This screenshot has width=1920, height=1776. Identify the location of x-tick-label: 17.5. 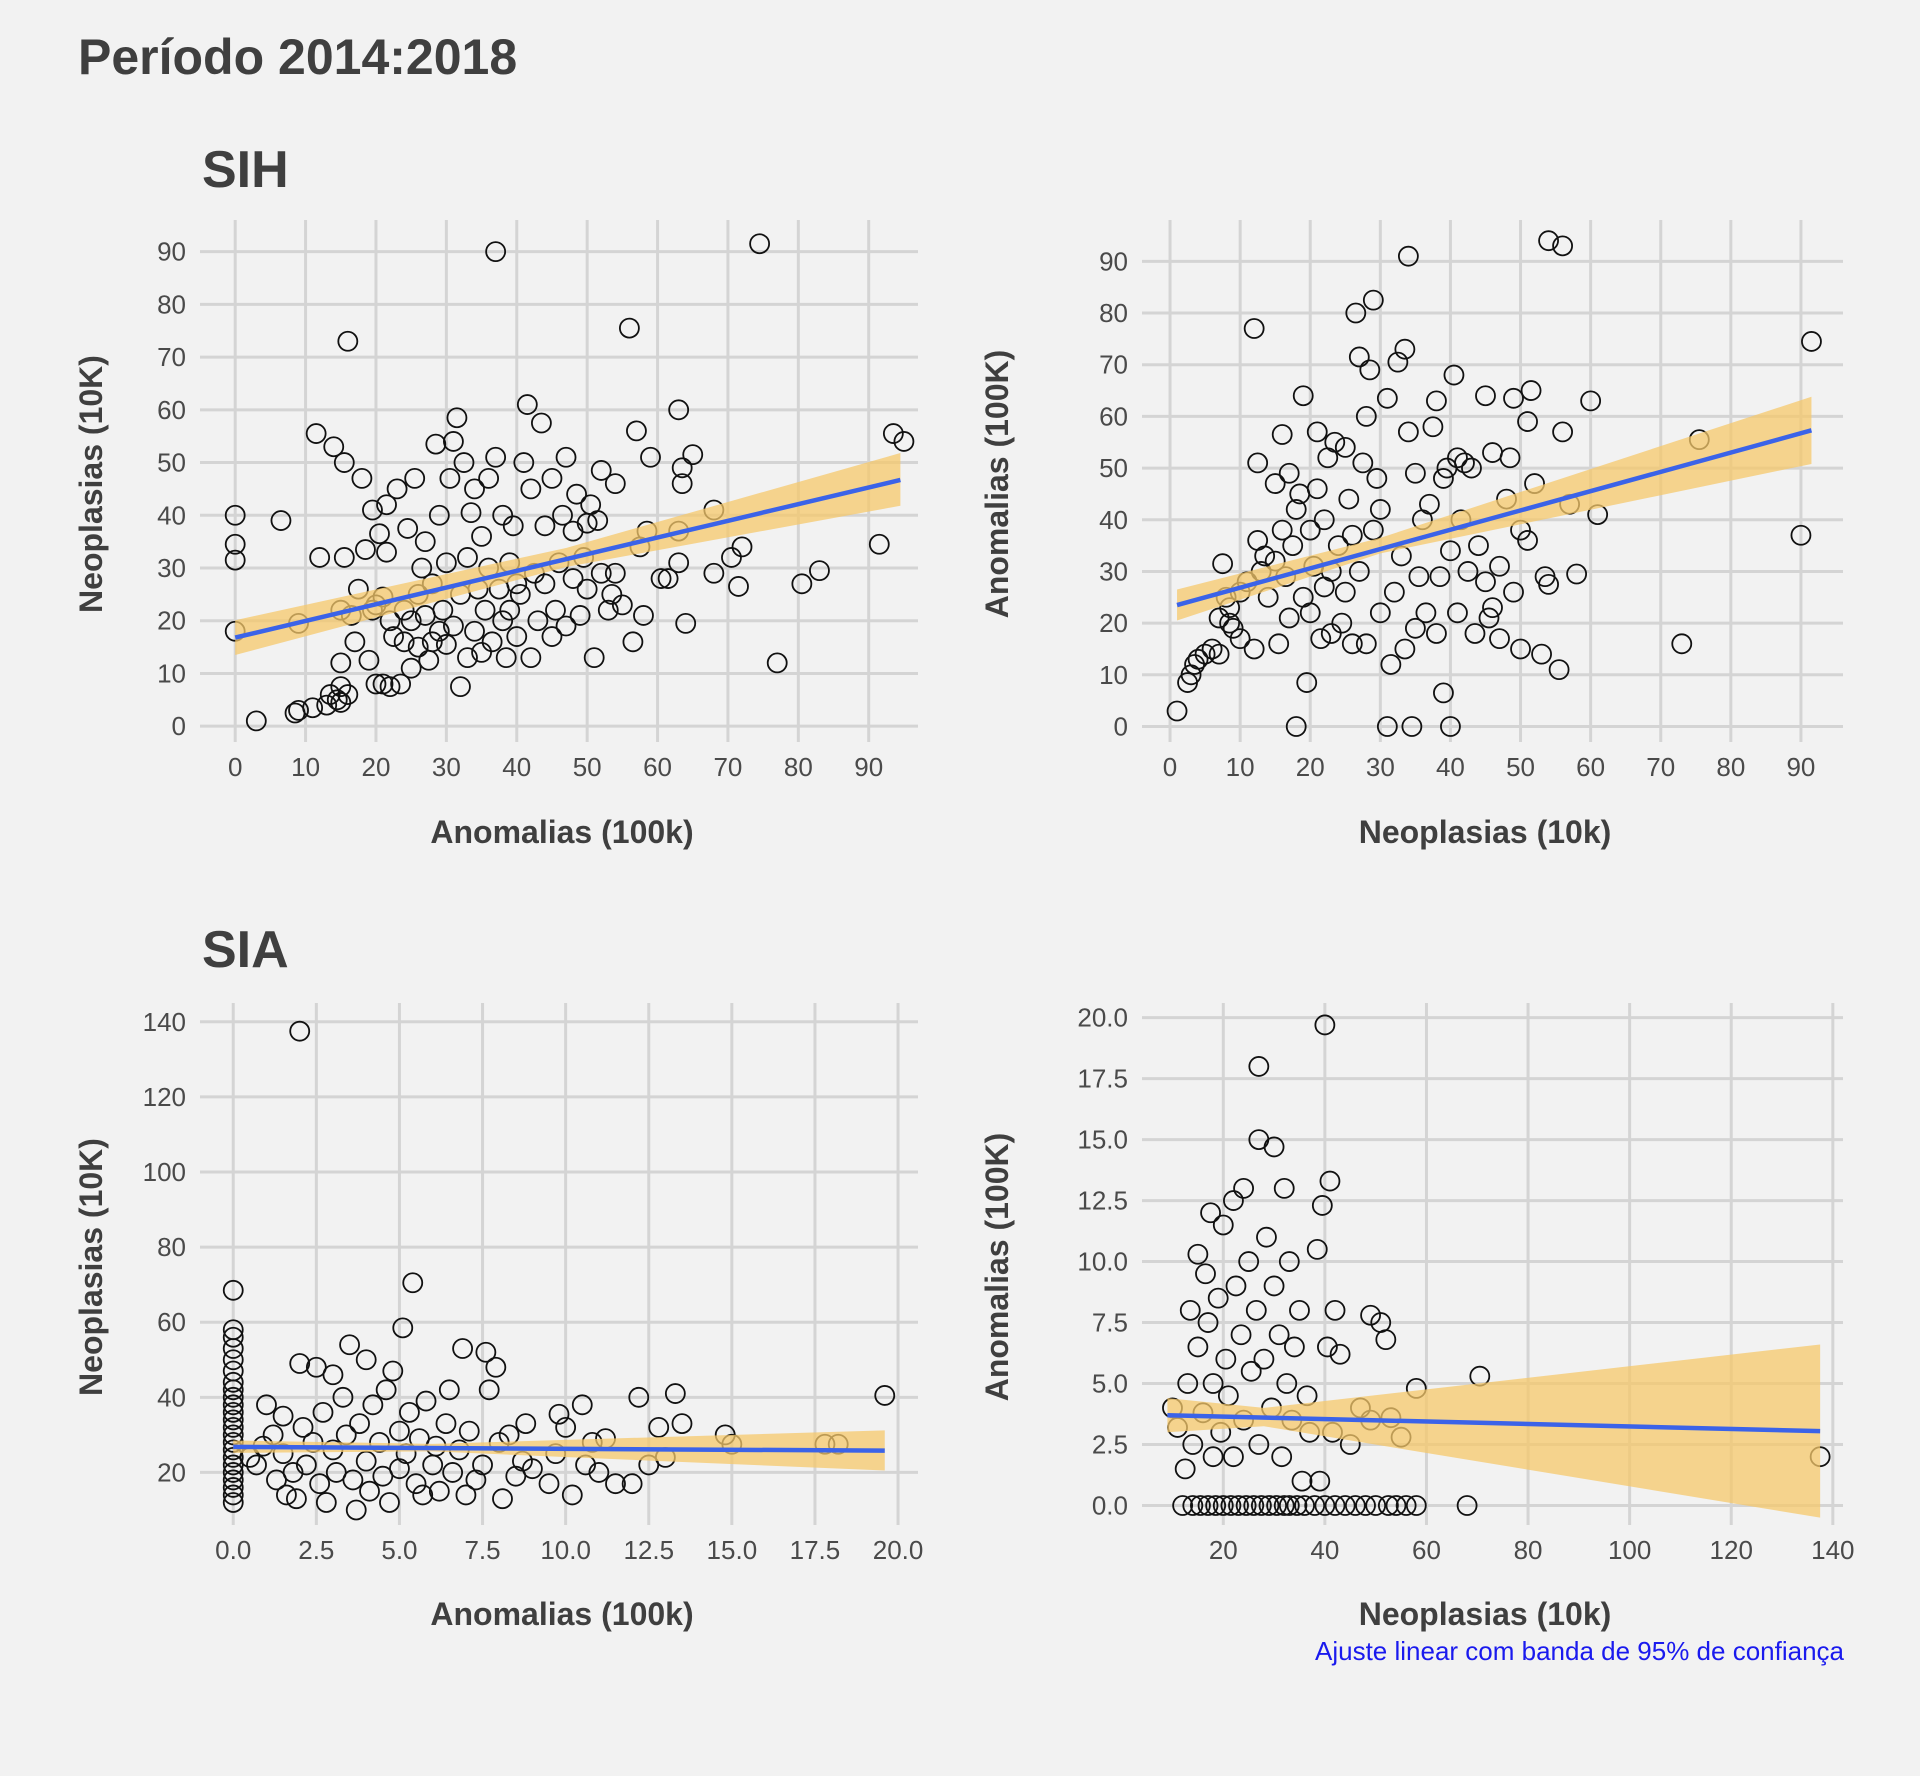
(815, 1550).